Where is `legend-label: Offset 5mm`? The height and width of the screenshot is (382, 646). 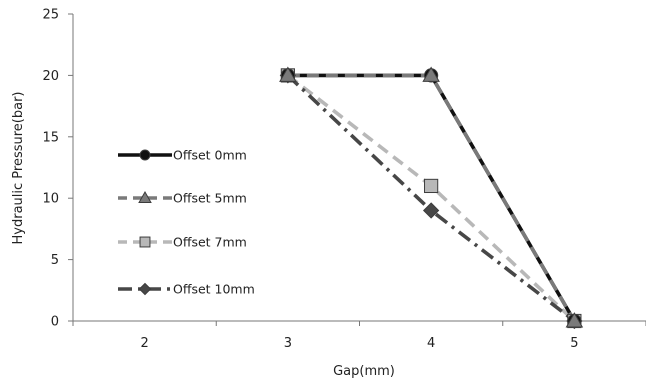
legend-label: Offset 5mm is located at coordinates (210, 198).